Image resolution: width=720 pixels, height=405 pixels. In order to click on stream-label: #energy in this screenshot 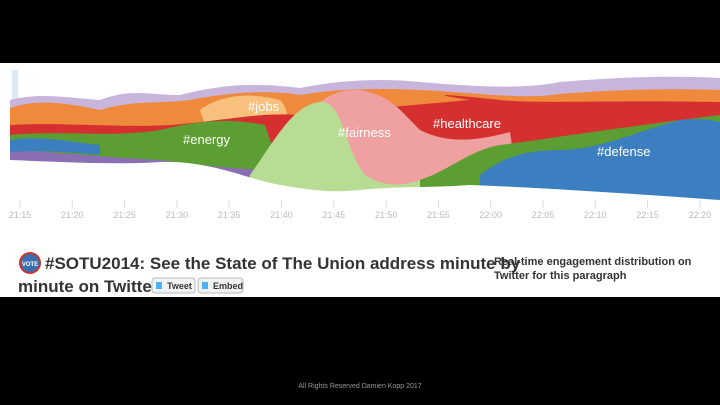, I will do `click(206, 139)`.